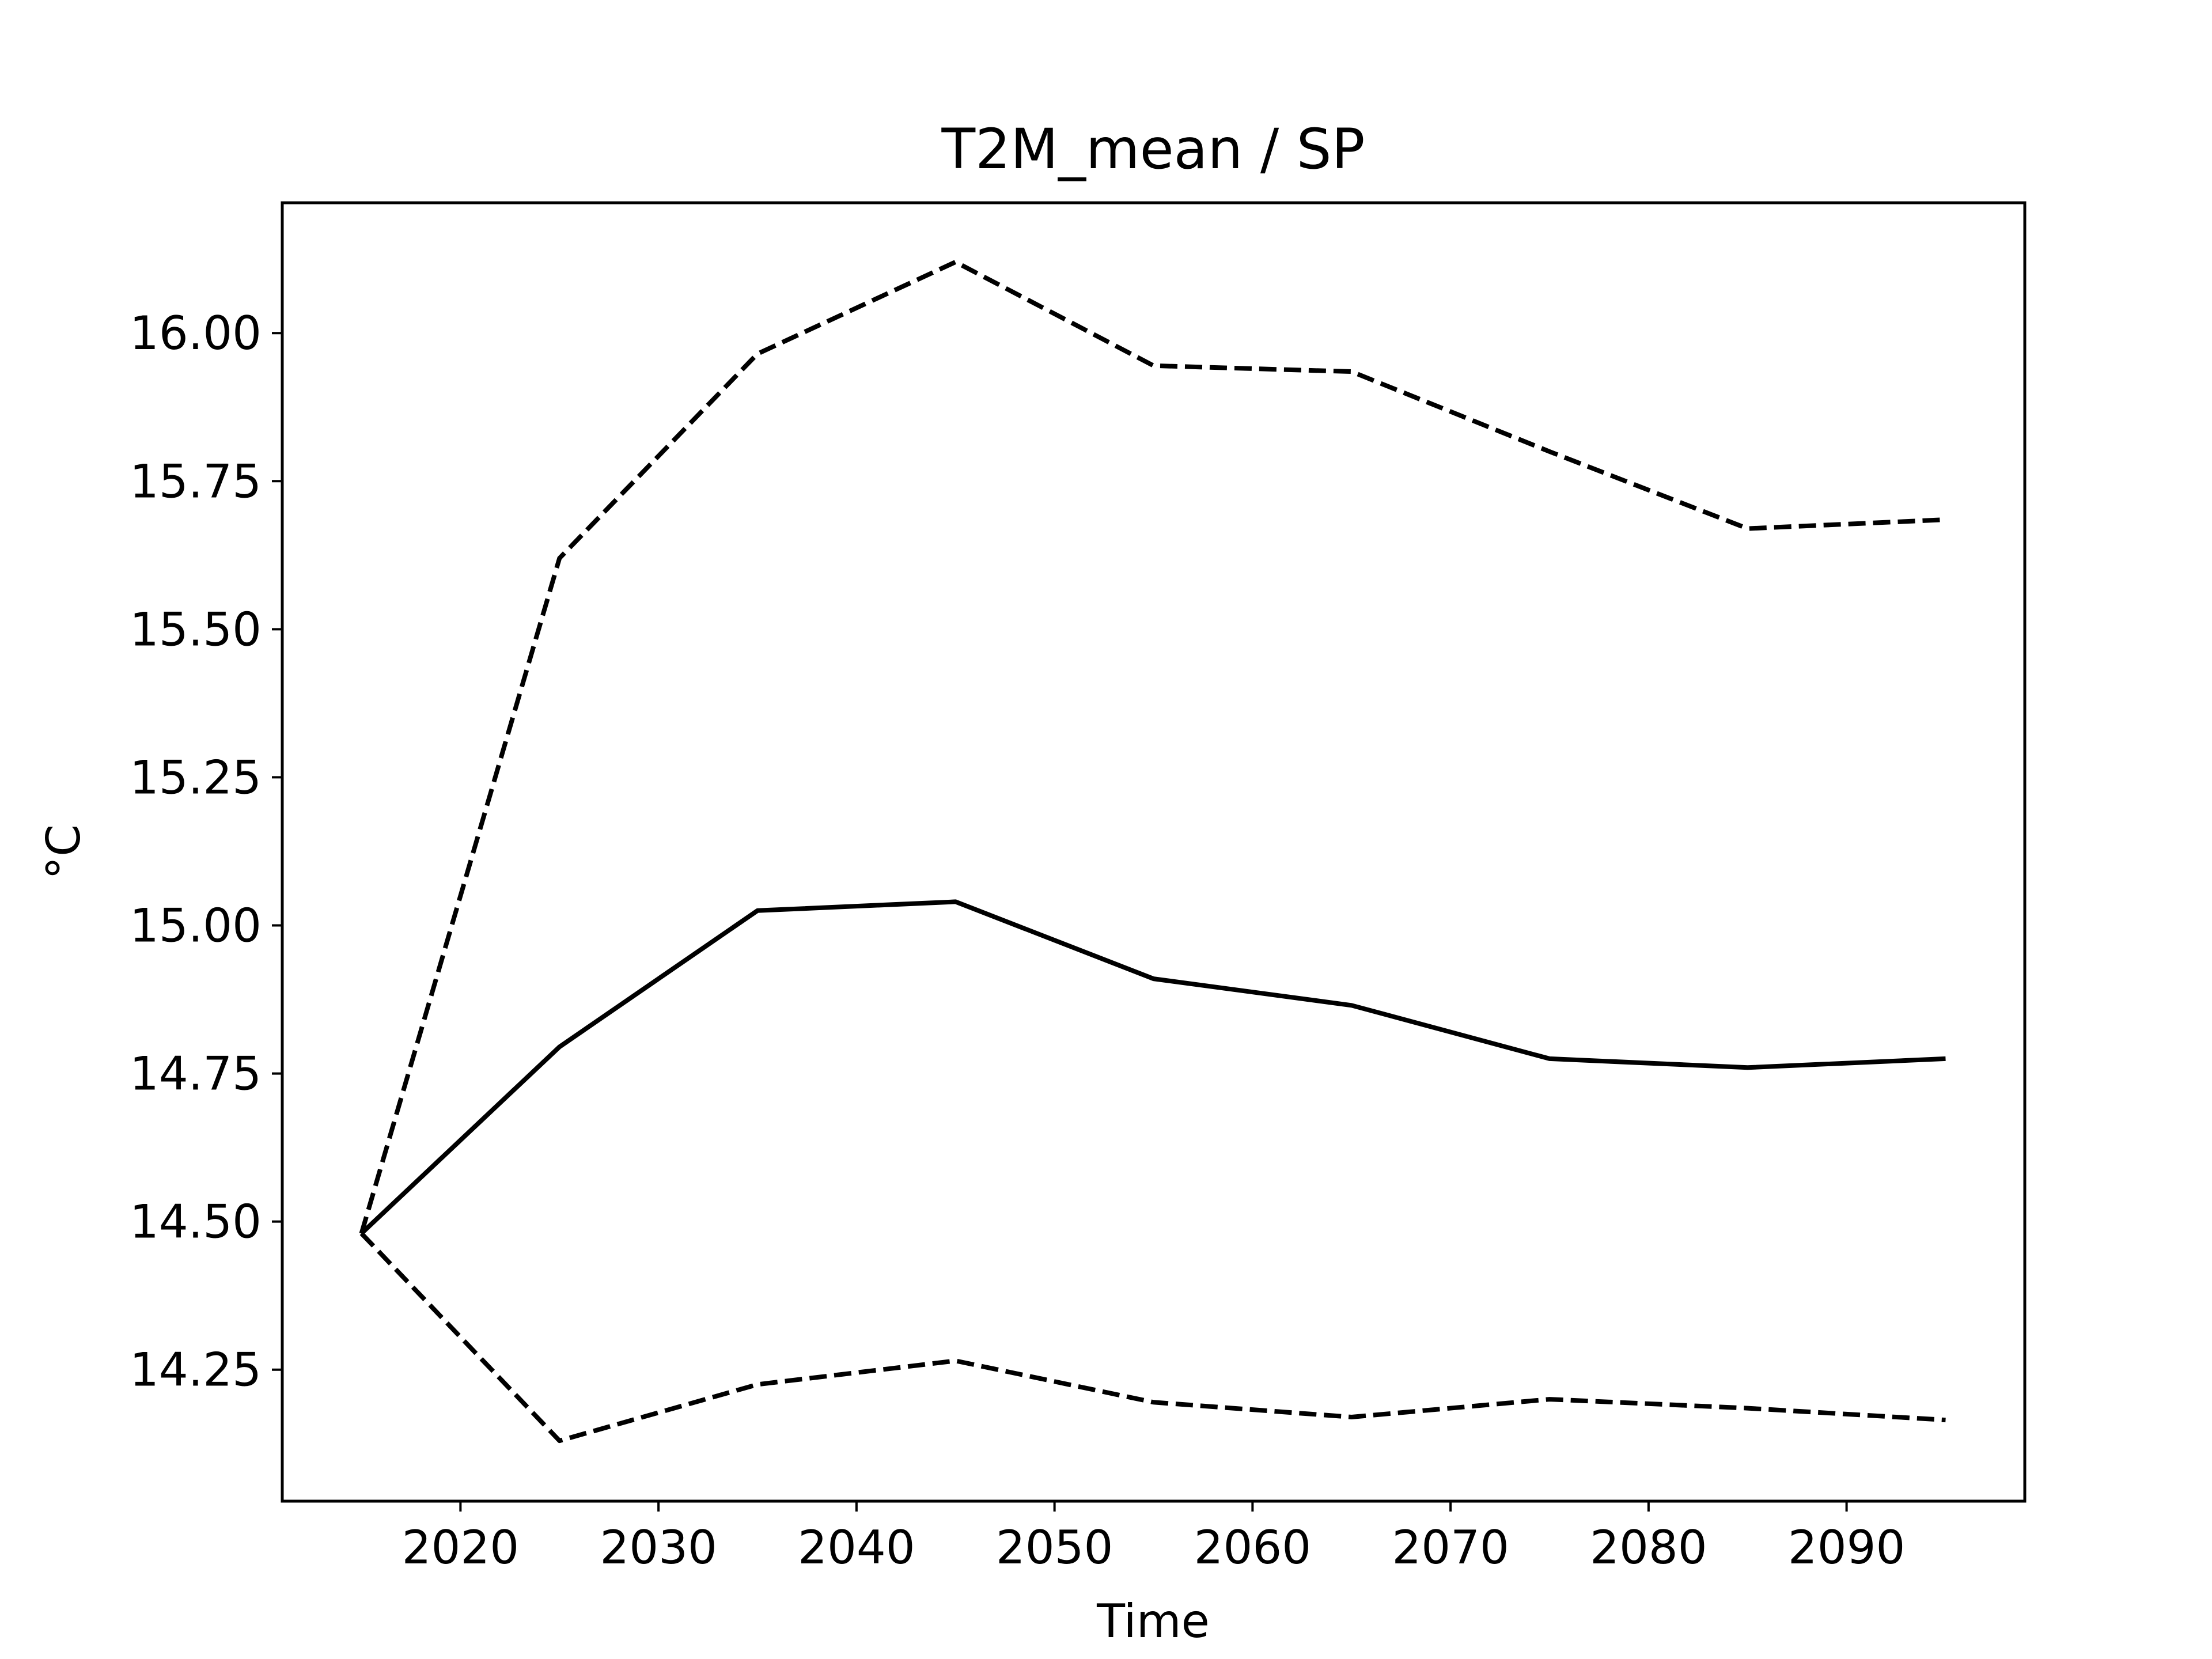  I want to click on chart-title: T2M_mean / SP, so click(1153, 149).